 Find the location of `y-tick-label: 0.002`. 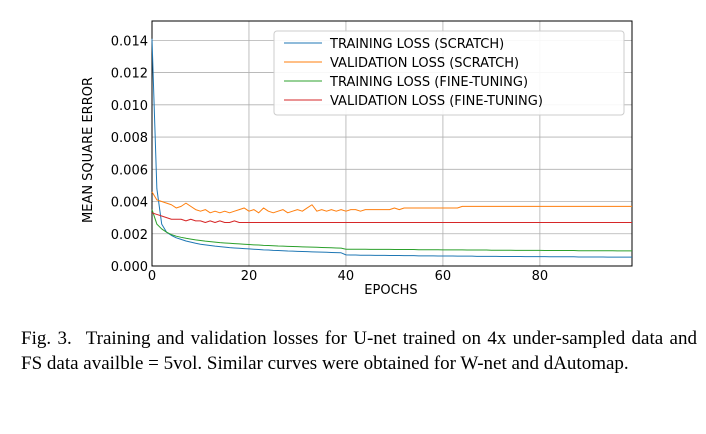

y-tick-label: 0.002 is located at coordinates (129, 235).